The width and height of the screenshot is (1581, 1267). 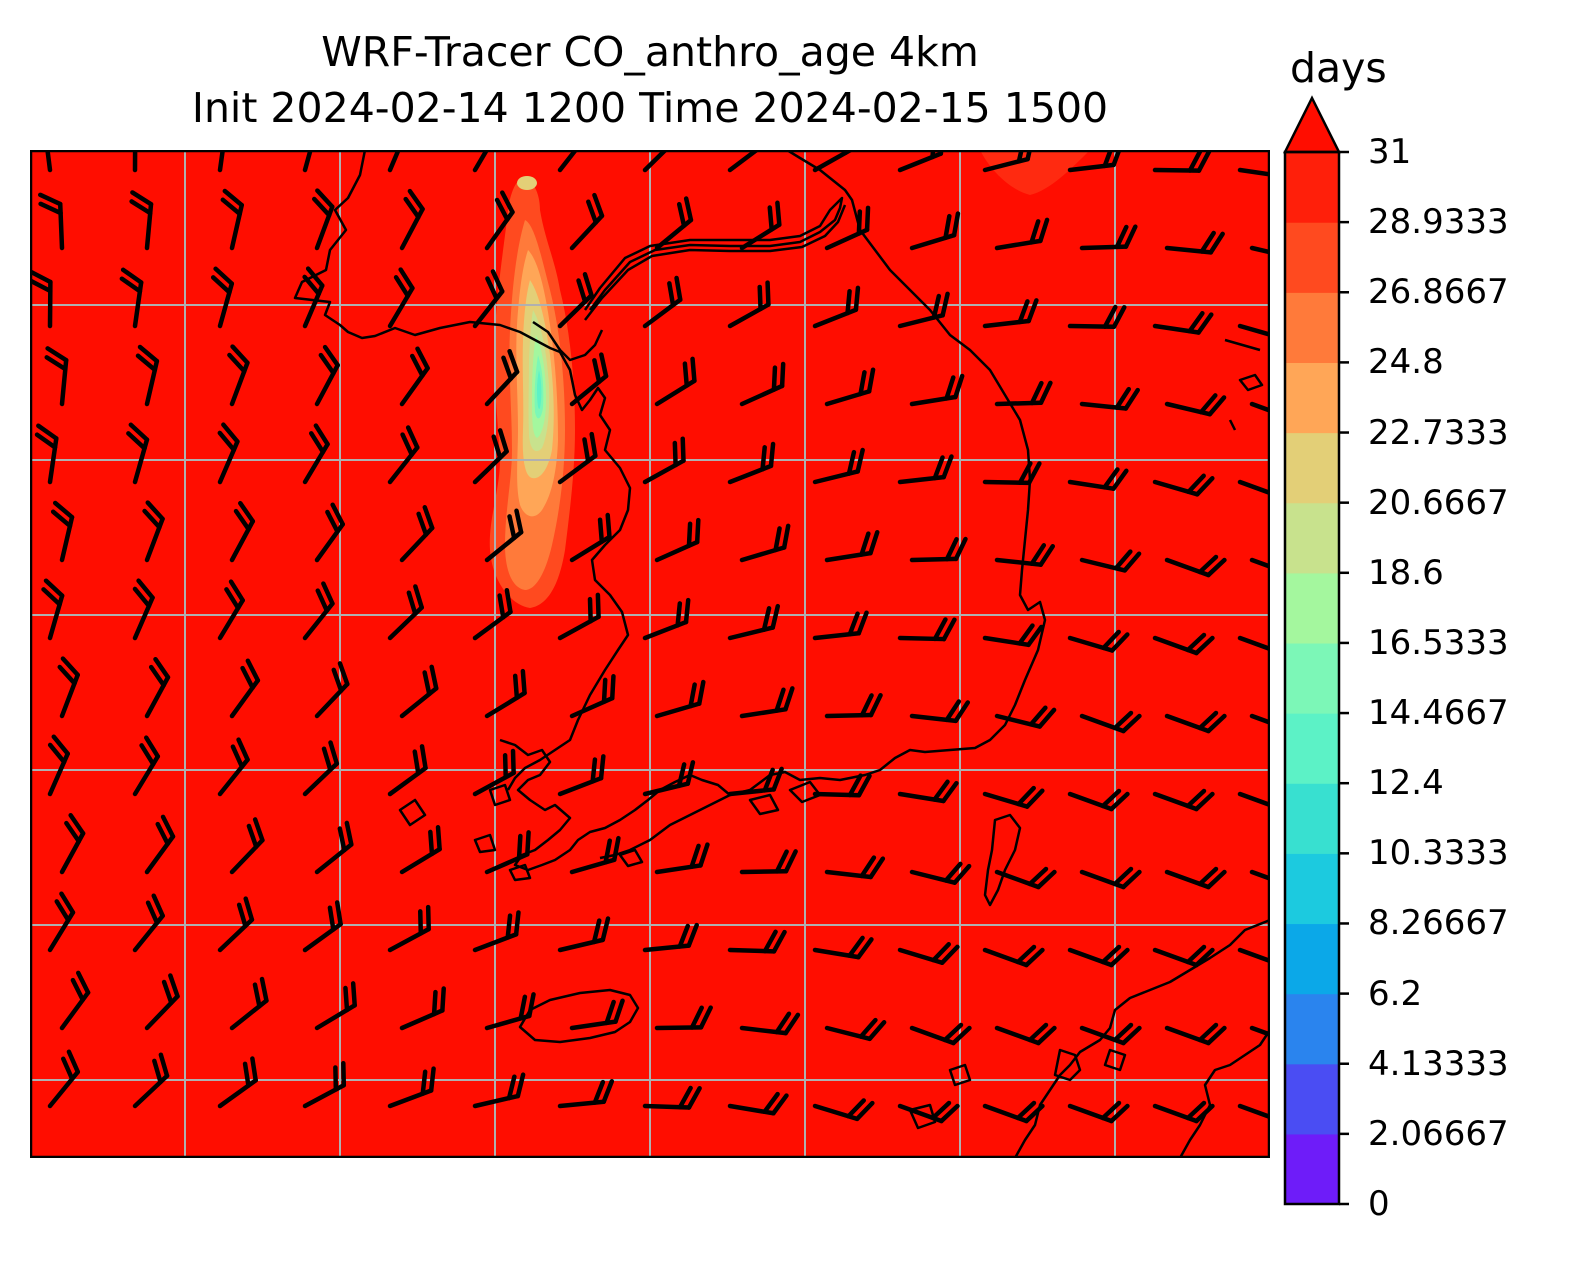 I want to click on coastline-northeast-island, so click(x=1244, y=384).